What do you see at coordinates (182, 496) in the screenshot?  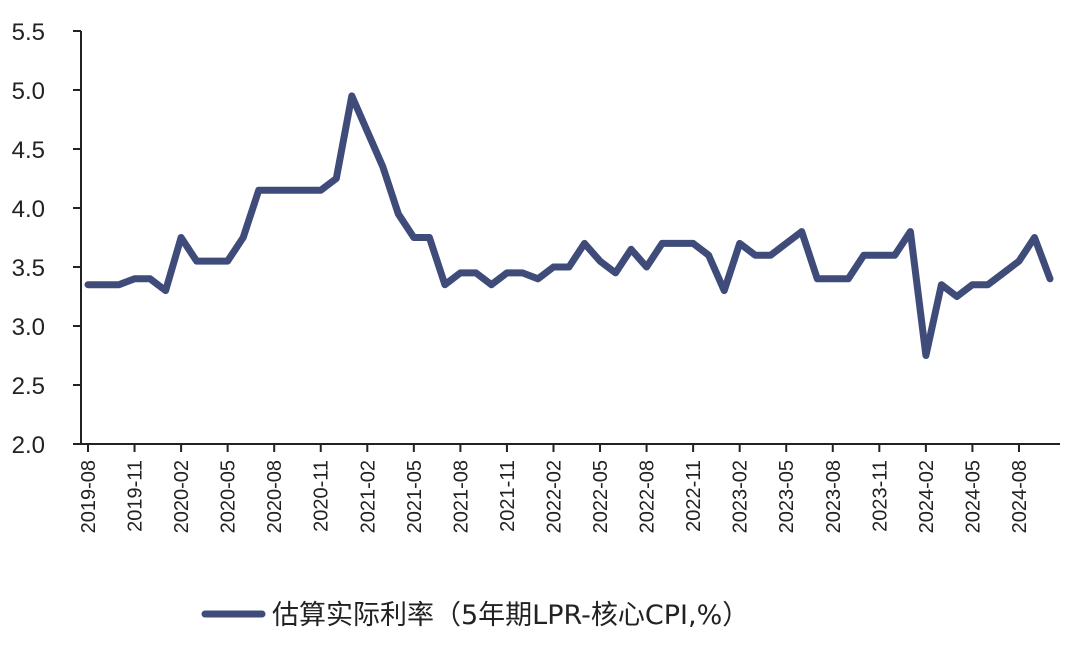 I see `x-tick-label: 2020-02` at bounding box center [182, 496].